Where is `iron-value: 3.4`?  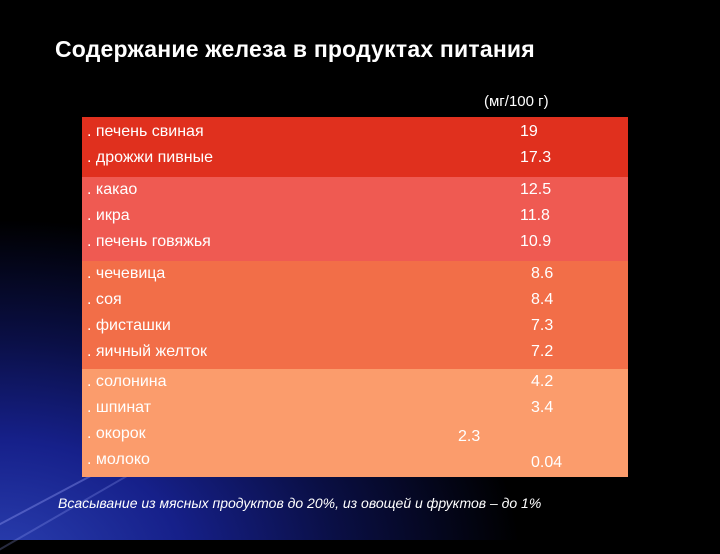
iron-value: 3.4 is located at coordinates (542, 407).